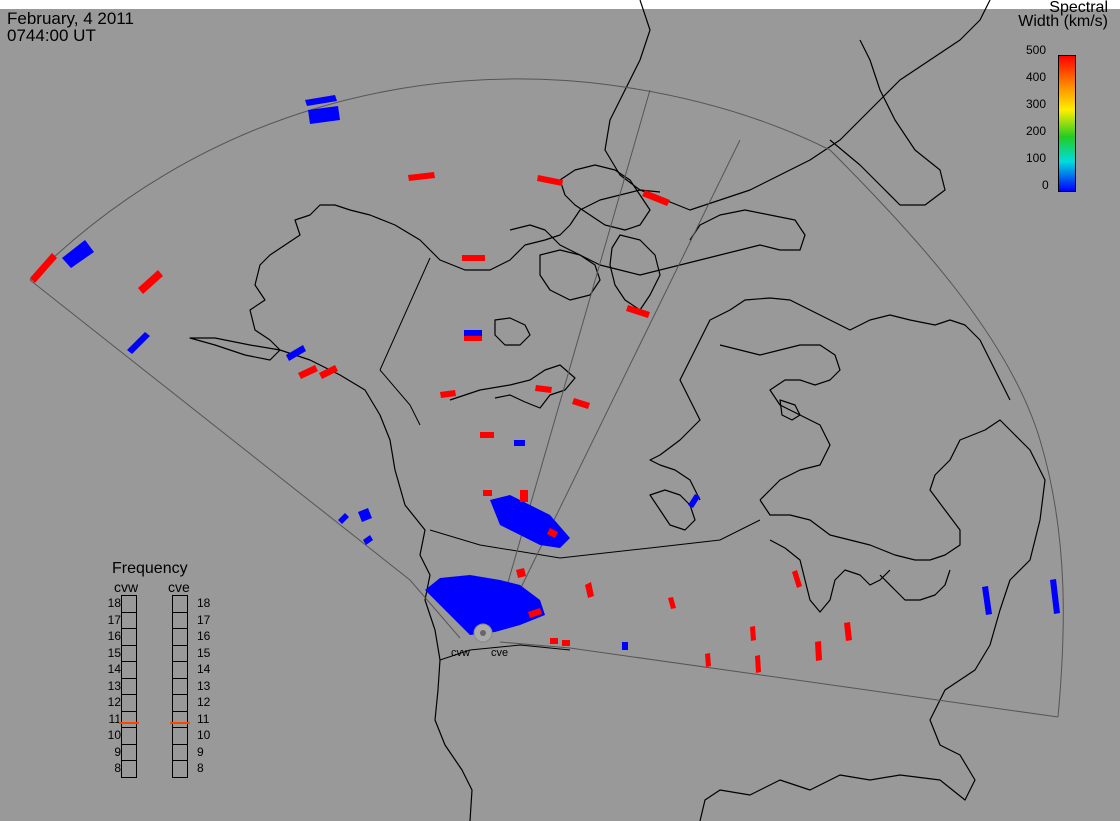  Describe the element at coordinates (1063, 21) in the screenshot. I see `legend-title-line2: Width (km/s)` at that location.